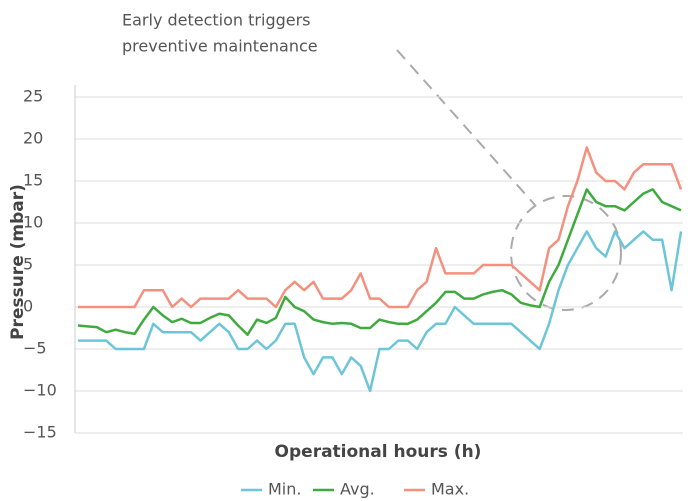 The image size is (688, 501). What do you see at coordinates (28, 306) in the screenshot?
I see `y-tick-label: 0` at bounding box center [28, 306].